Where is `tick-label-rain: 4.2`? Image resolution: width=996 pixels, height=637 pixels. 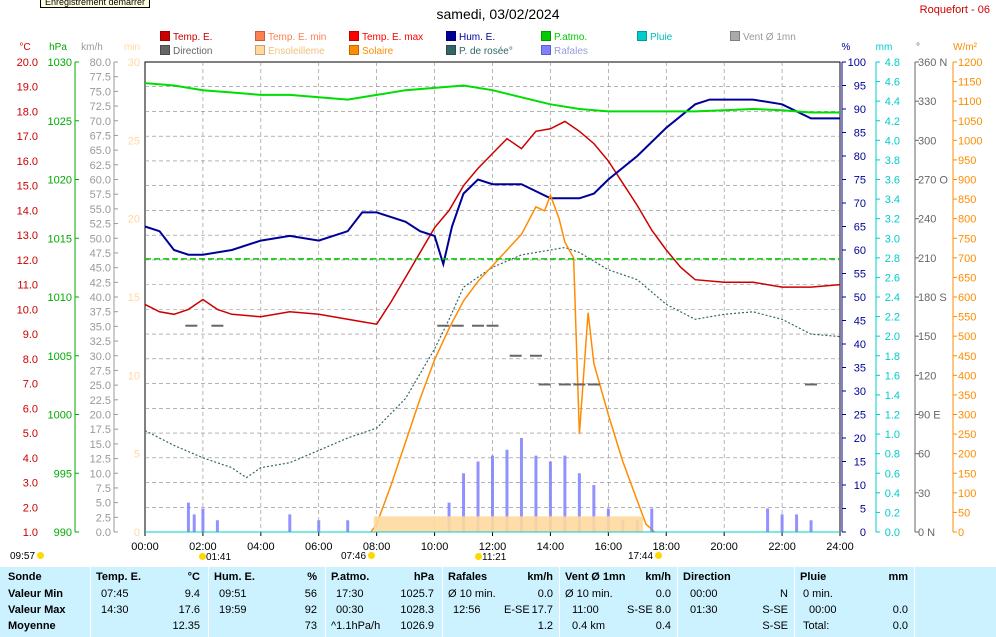
tick-label-rain: 4.2 is located at coordinates (892, 122).